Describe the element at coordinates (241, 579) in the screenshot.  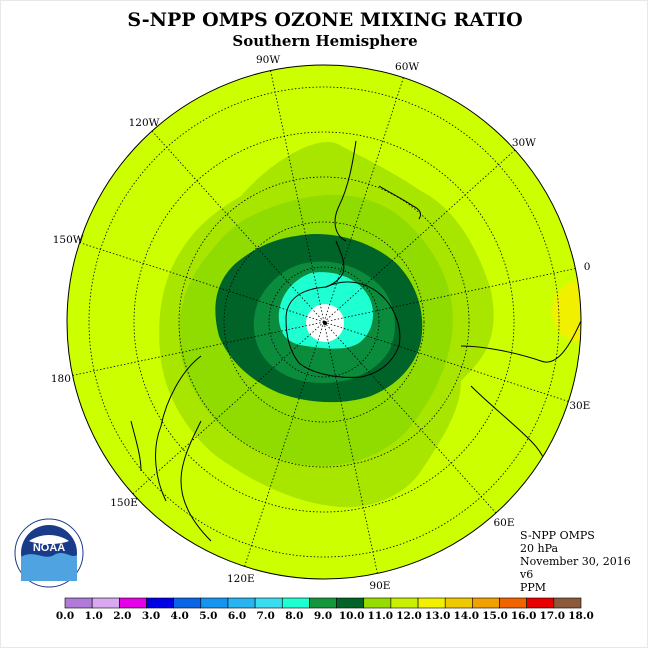
I see `longitude-label: 120E` at that location.